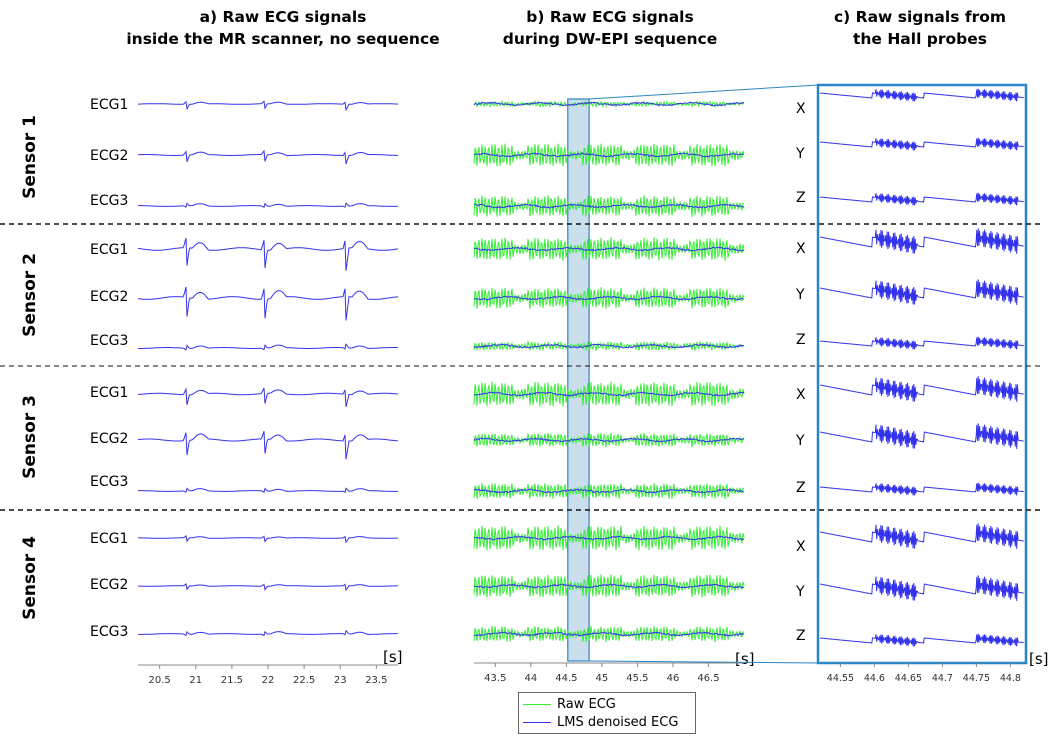  What do you see at coordinates (109, 539) in the screenshot?
I see `ecg-label-s4-1: ECG1` at bounding box center [109, 539].